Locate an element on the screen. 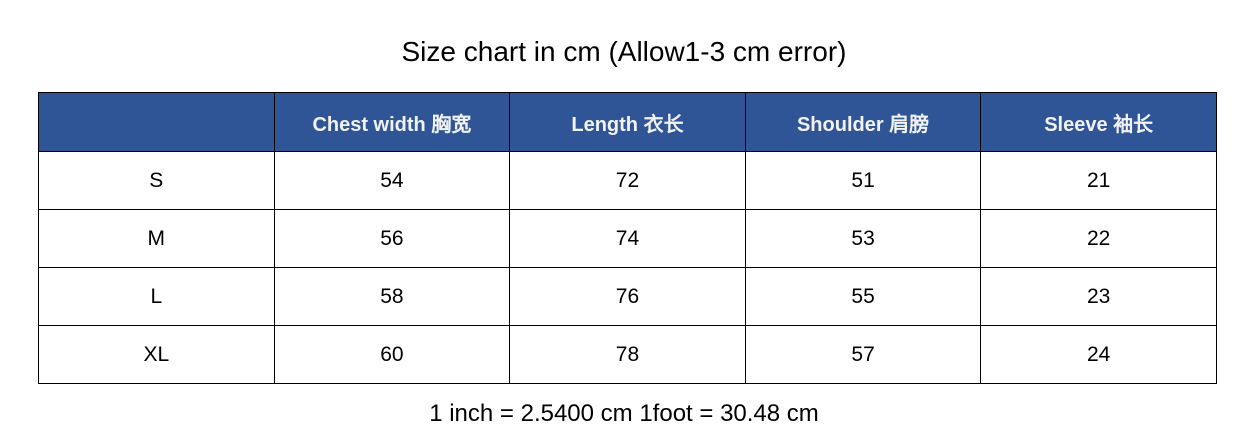  table-cell: 78 is located at coordinates (627, 354).